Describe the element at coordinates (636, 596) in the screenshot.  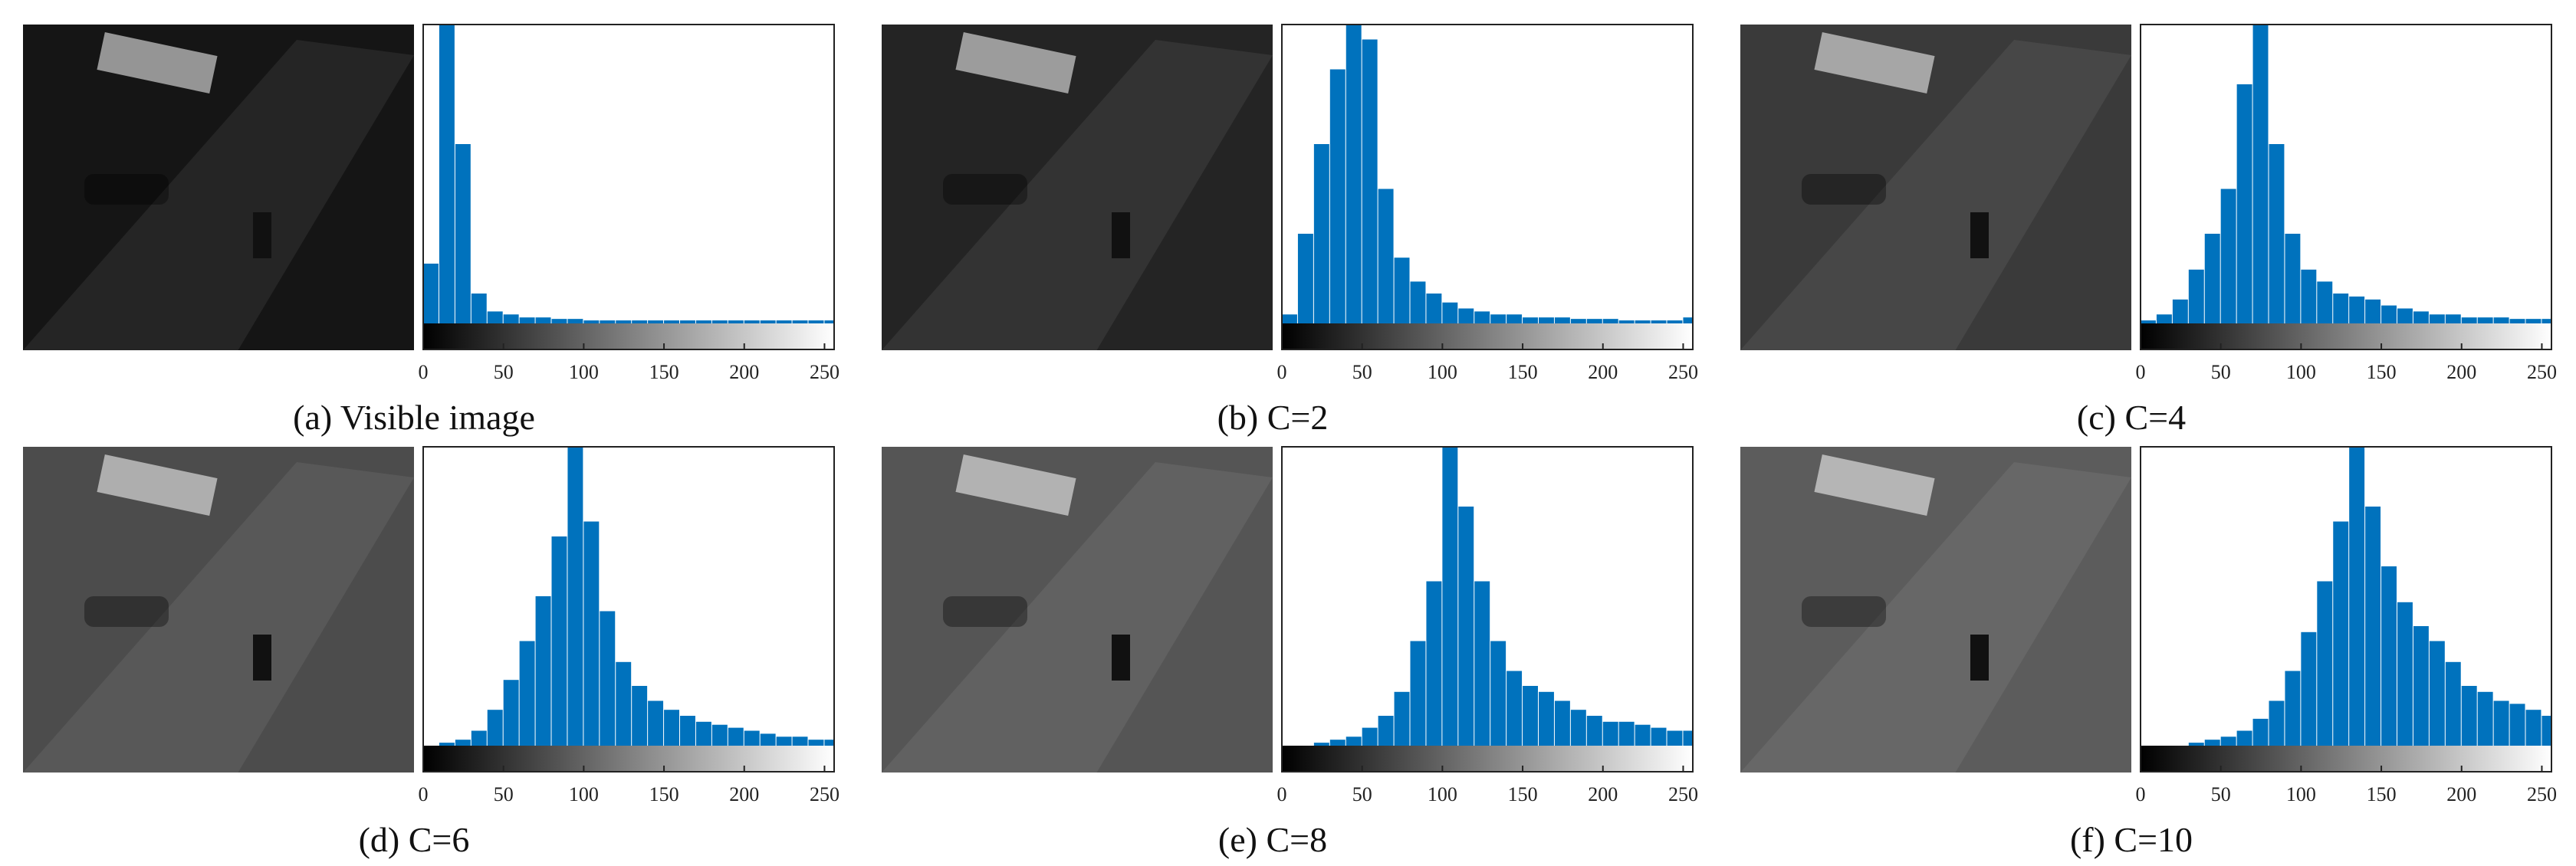
I see `bars` at that location.